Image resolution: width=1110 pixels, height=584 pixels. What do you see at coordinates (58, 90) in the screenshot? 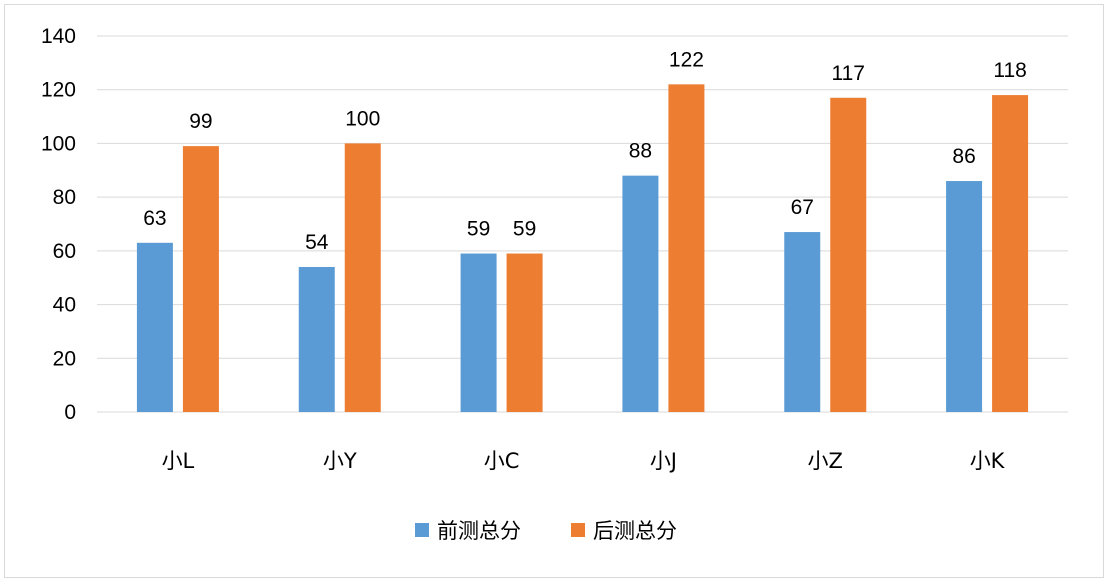
I see `y-tick-label: 120` at bounding box center [58, 90].